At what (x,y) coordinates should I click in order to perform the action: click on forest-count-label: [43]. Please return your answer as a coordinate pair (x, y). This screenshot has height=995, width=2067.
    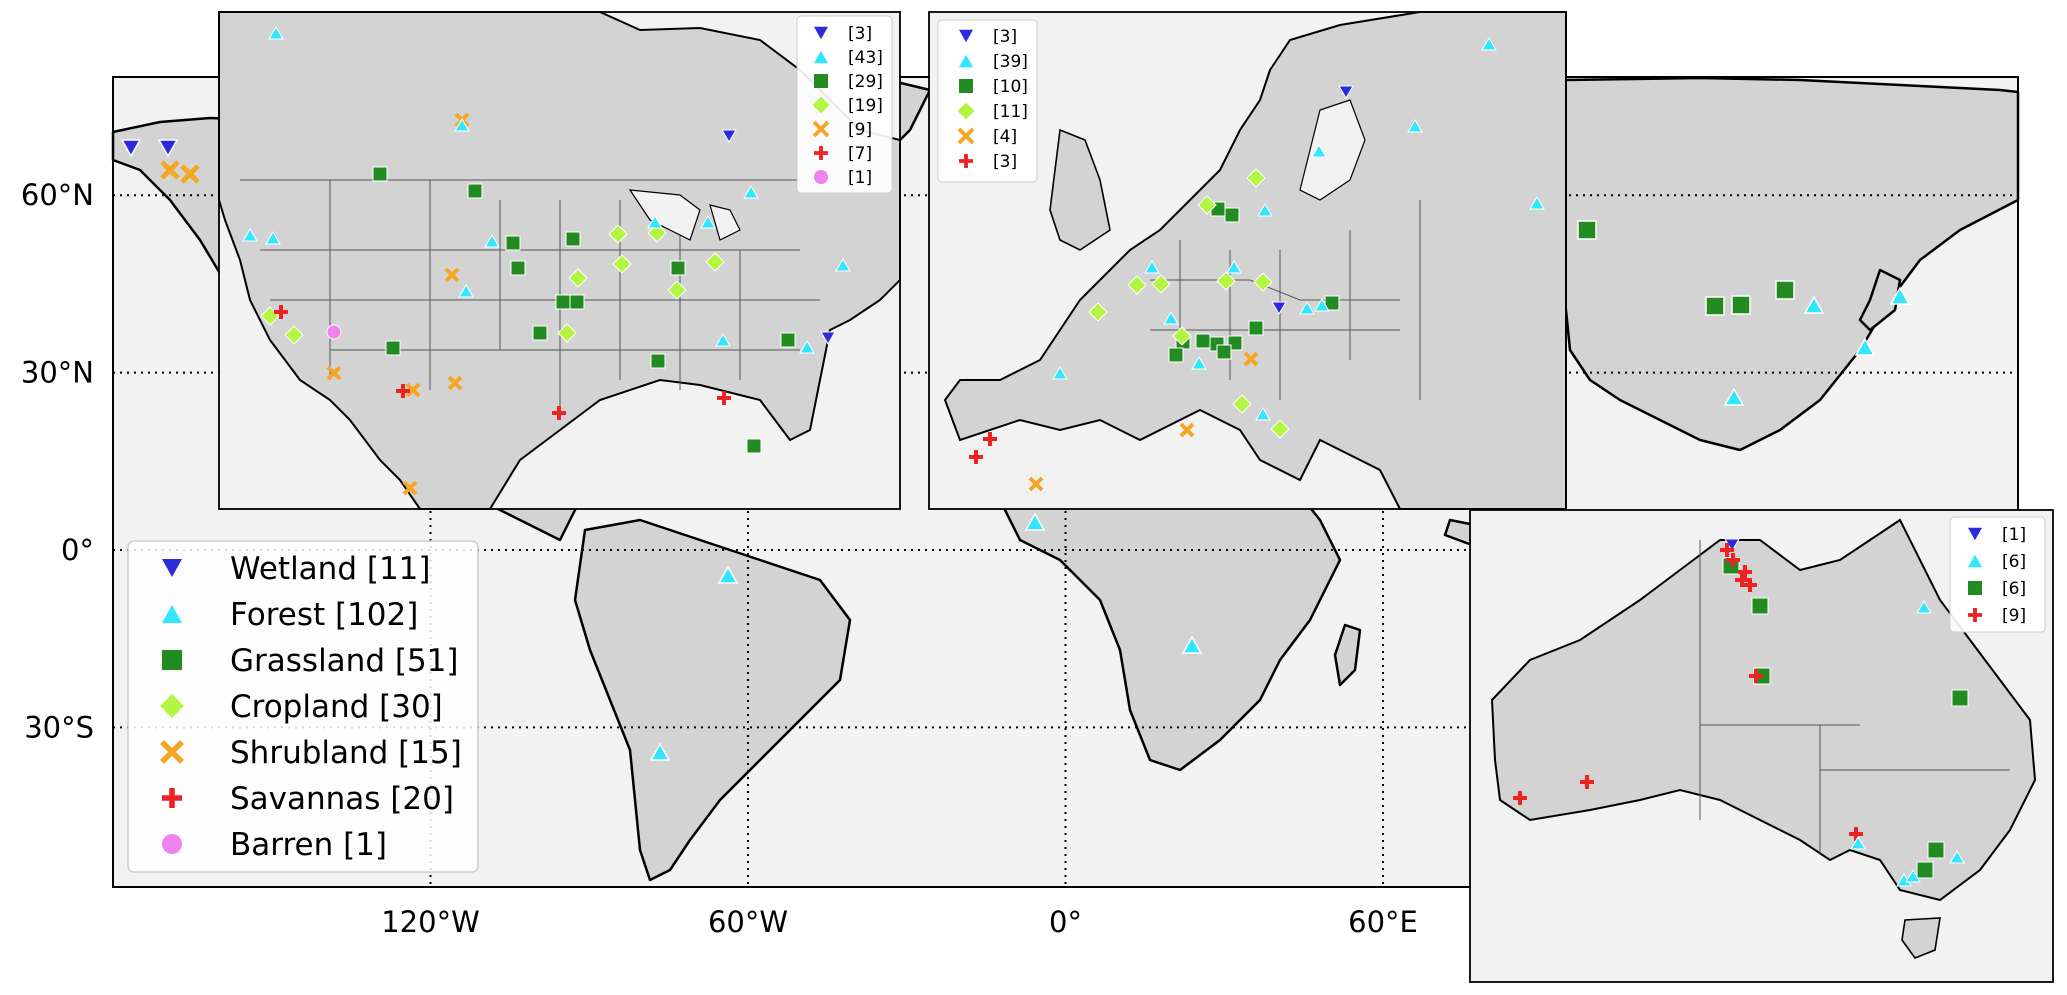
    Looking at the image, I should click on (865, 58).